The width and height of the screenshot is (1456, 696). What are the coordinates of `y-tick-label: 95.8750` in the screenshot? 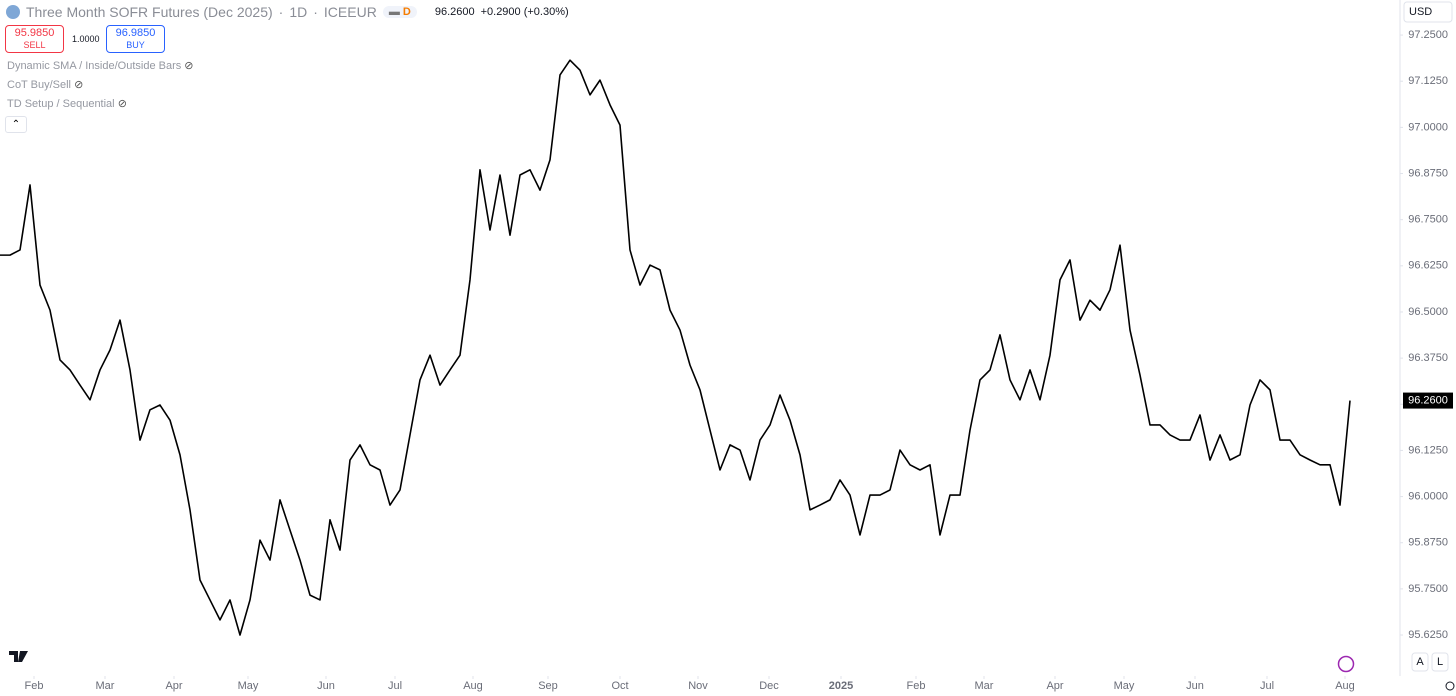 It's located at (1428, 543).